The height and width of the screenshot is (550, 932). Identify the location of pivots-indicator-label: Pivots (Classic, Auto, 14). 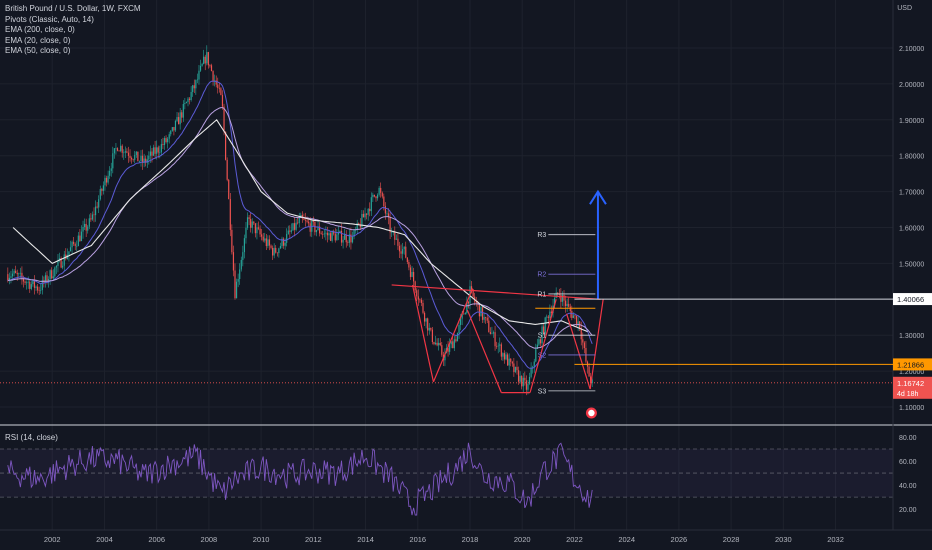
(49, 19).